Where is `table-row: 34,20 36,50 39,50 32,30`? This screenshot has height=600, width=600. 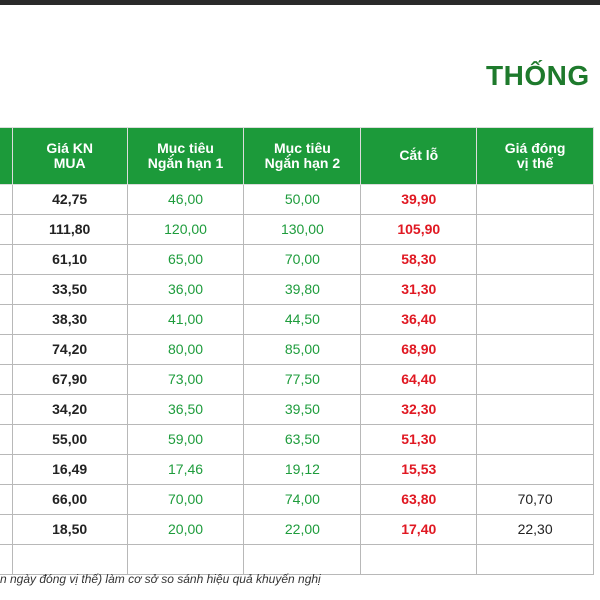
table-row: 34,20 36,50 39,50 32,30 is located at coordinates (297, 409).